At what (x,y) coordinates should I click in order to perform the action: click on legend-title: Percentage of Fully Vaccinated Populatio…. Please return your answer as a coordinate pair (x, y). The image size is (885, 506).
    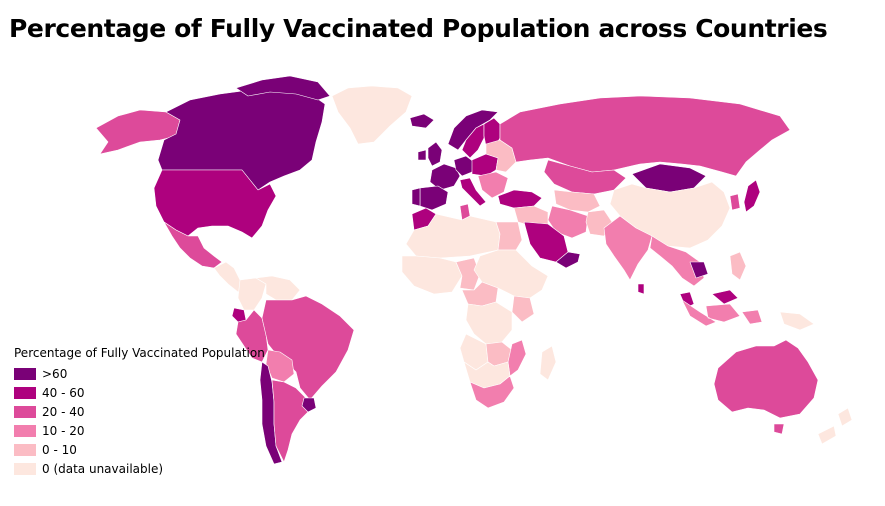
    Looking at the image, I should click on (139, 353).